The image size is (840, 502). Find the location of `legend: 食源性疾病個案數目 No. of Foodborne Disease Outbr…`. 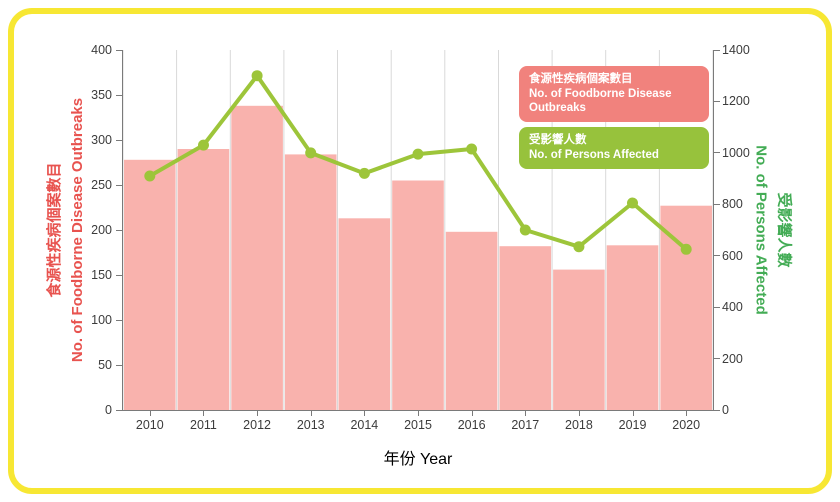

legend: 食源性疾病個案數目 No. of Foodborne Disease Outbr… is located at coordinates (614, 117).